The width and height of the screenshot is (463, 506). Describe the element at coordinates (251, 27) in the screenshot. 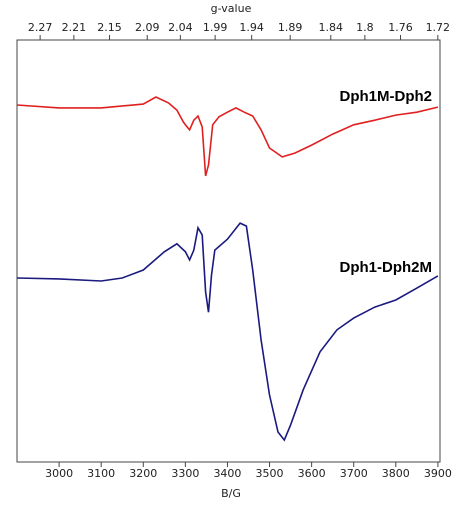

I see `top-tick-label: 1.94` at that location.